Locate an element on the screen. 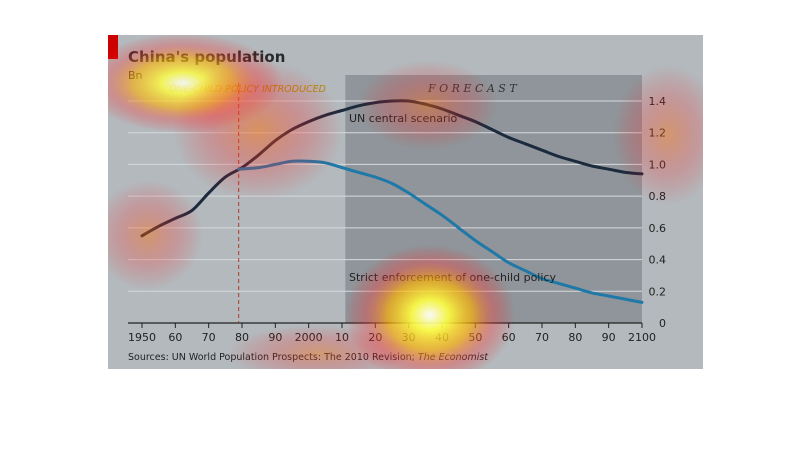 This screenshot has width=810, height=464. y-tick-label: 0 is located at coordinates (662, 323).